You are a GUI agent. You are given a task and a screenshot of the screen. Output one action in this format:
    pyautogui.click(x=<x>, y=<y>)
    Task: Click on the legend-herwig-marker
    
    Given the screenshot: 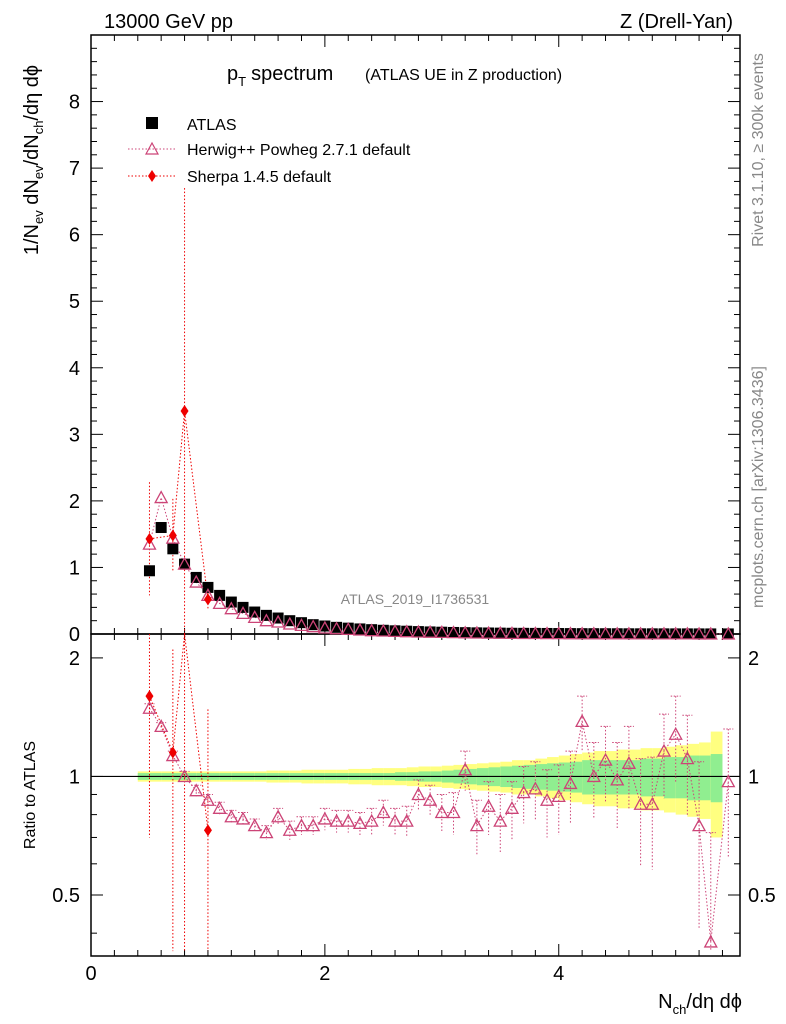 What is the action you would take?
    pyautogui.click(x=152, y=148)
    